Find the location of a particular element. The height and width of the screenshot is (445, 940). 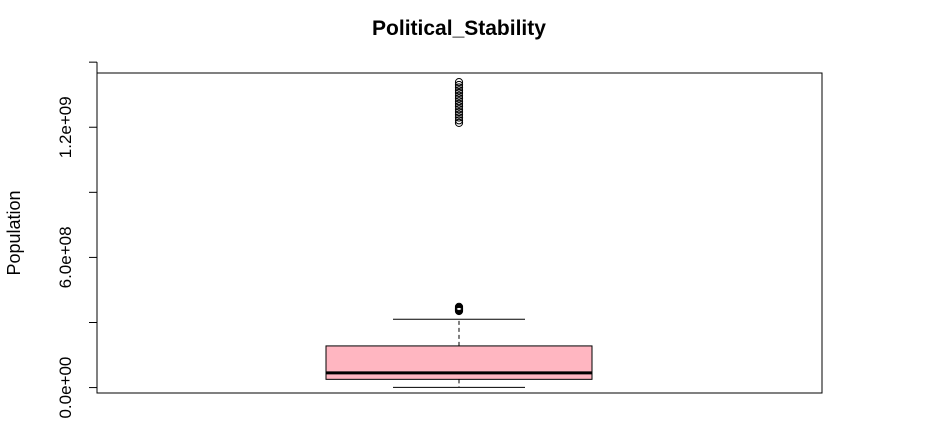

box-group is located at coordinates (459, 353).